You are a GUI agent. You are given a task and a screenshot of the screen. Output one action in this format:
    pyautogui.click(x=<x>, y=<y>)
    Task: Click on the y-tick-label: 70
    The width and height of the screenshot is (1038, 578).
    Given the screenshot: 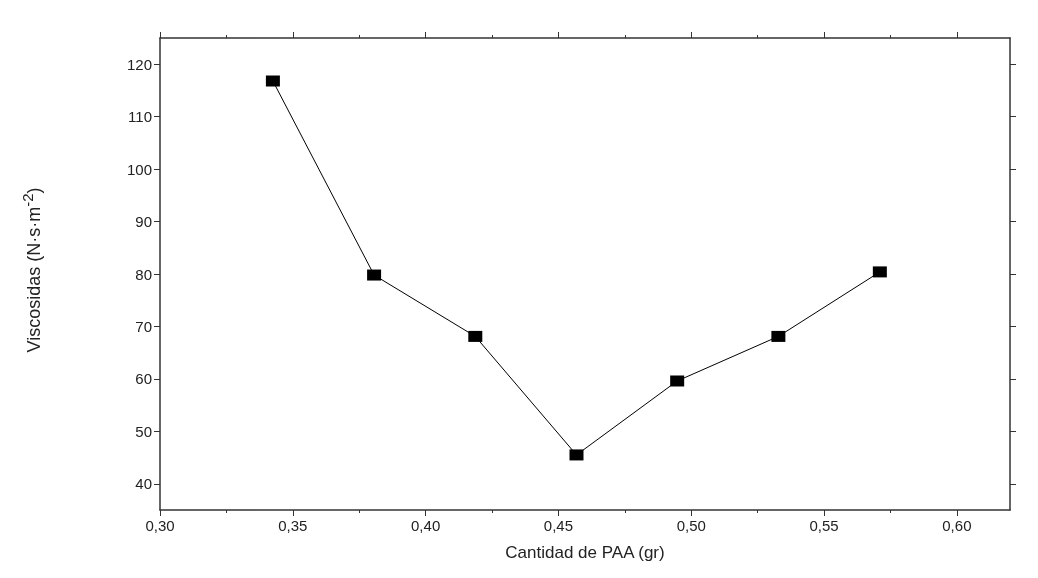 What is the action you would take?
    pyautogui.click(x=143, y=326)
    